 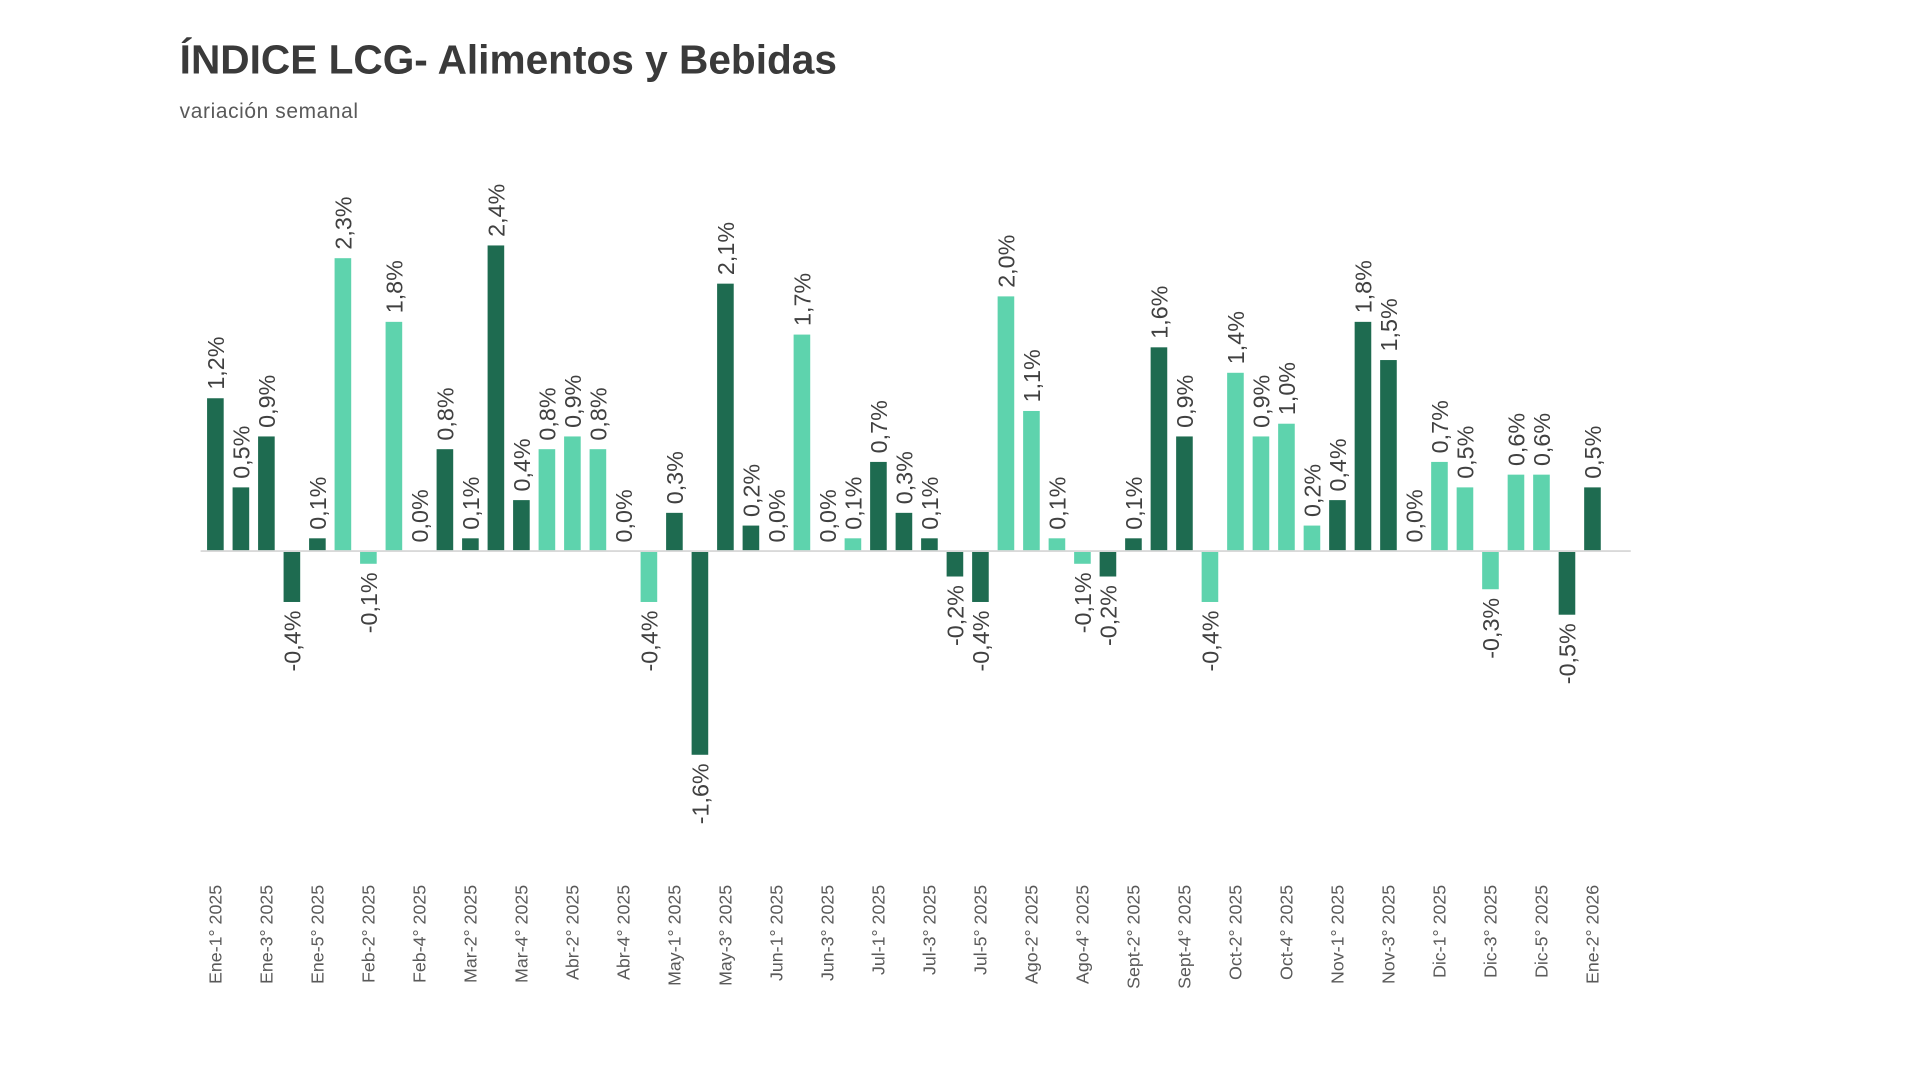 What do you see at coordinates (1542, 931) in the screenshot?
I see `x-tick-label: Dic-5° 2025` at bounding box center [1542, 931].